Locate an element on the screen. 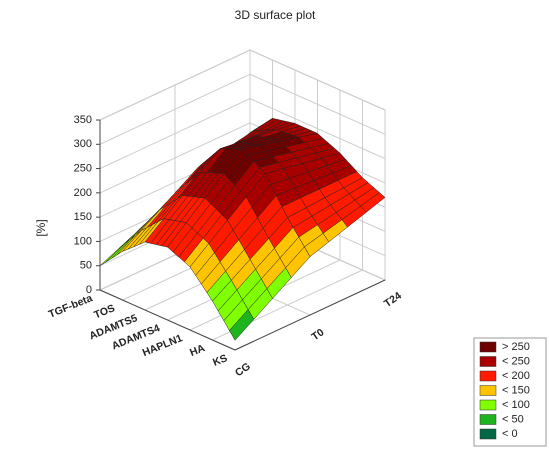 This screenshot has height=457, width=550. legend-label: < 250 is located at coordinates (516, 361).